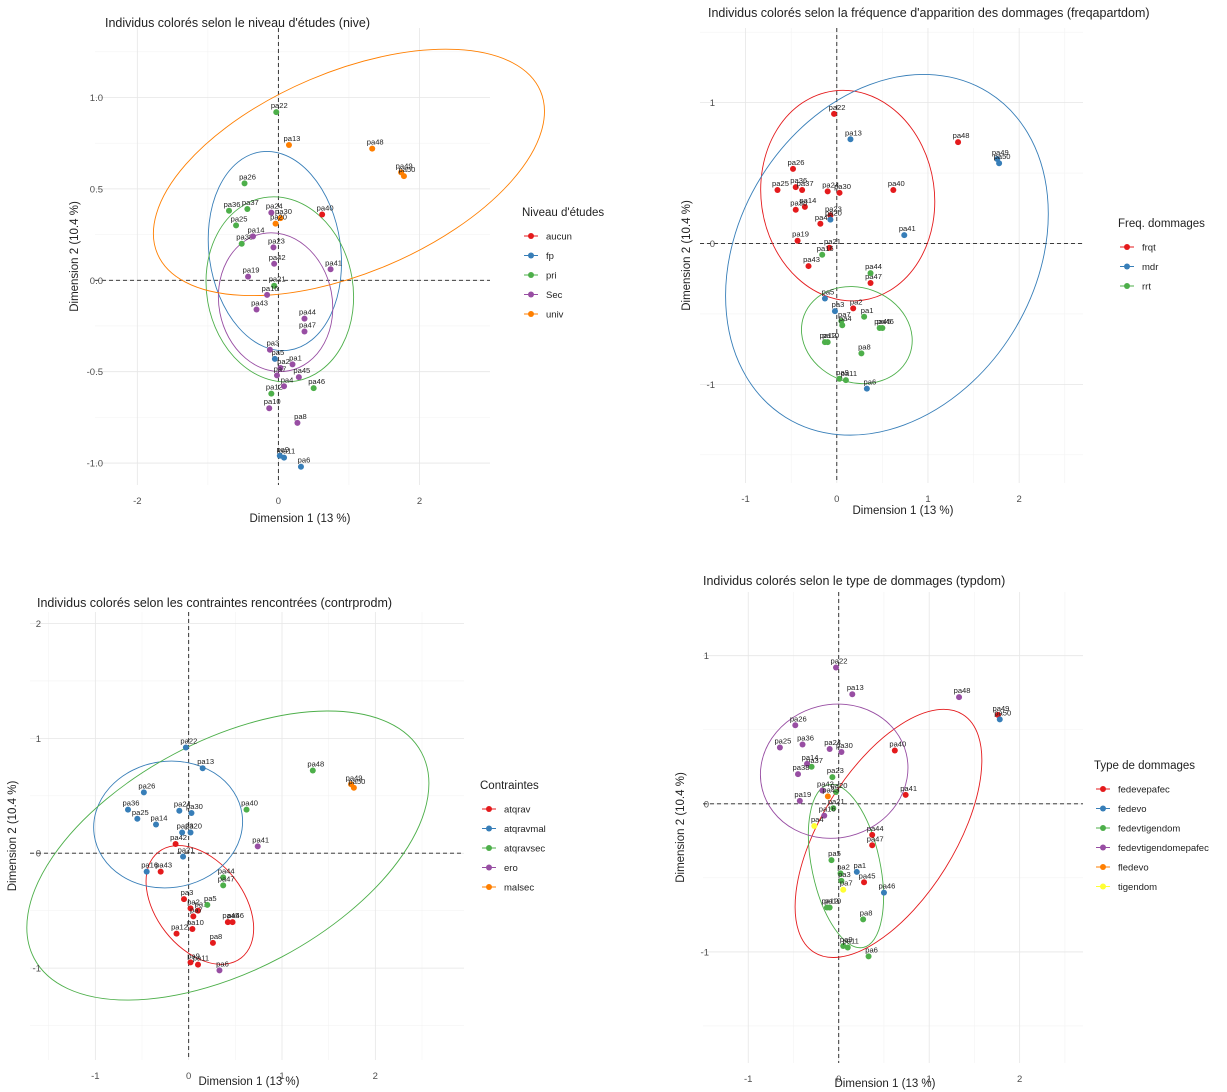  What do you see at coordinates (160, 871) in the screenshot?
I see `point-pa43` at bounding box center [160, 871].